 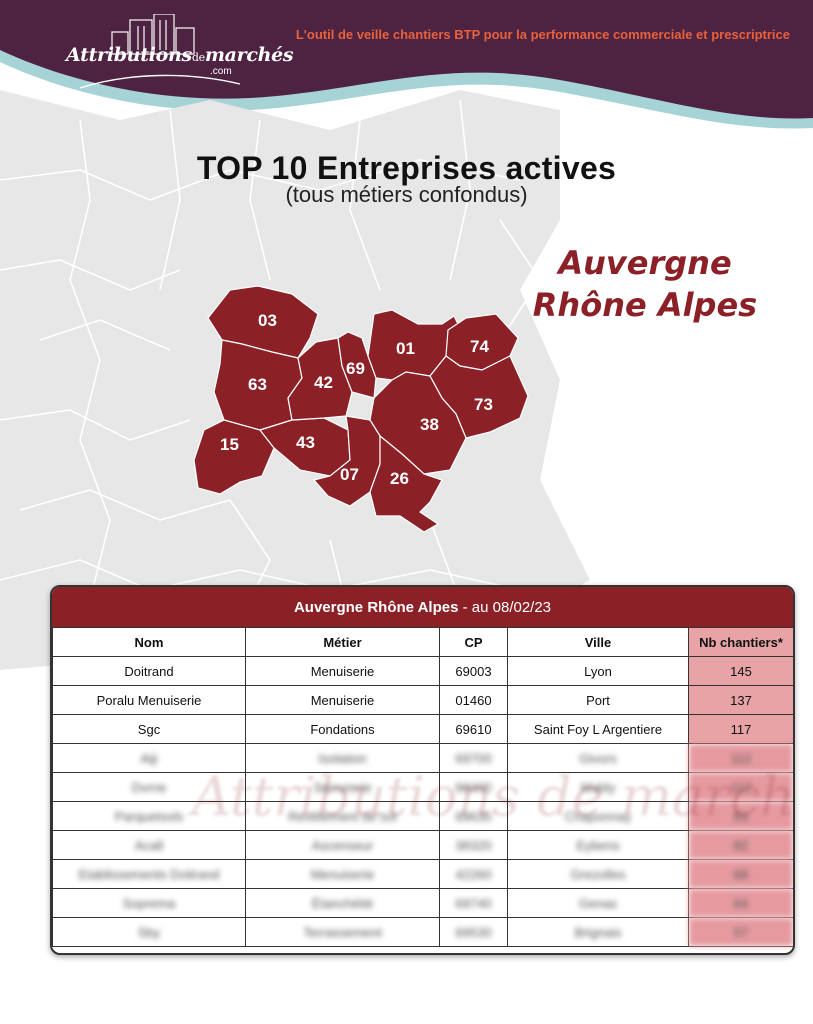 I want to click on cell-ville: Lyon, so click(x=598, y=671).